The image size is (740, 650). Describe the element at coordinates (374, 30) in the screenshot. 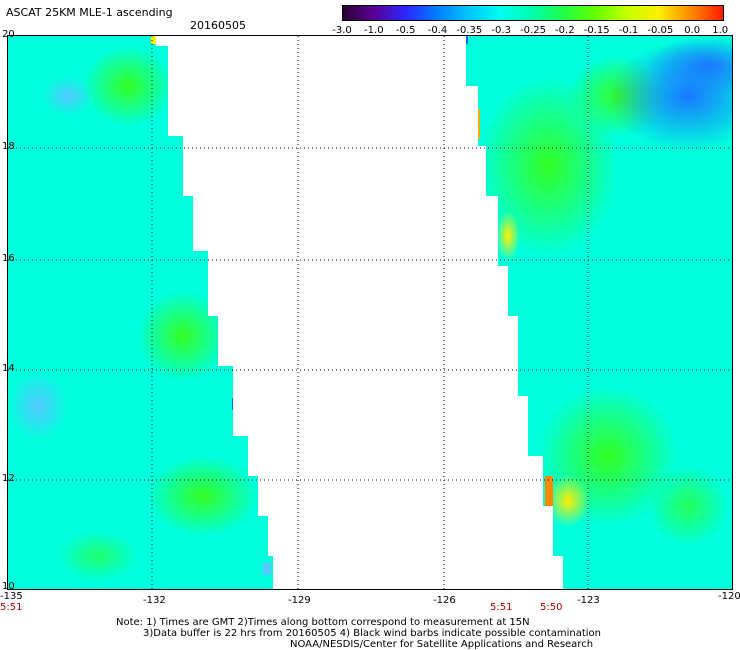

I see `colorbar-label: -1.0` at that location.